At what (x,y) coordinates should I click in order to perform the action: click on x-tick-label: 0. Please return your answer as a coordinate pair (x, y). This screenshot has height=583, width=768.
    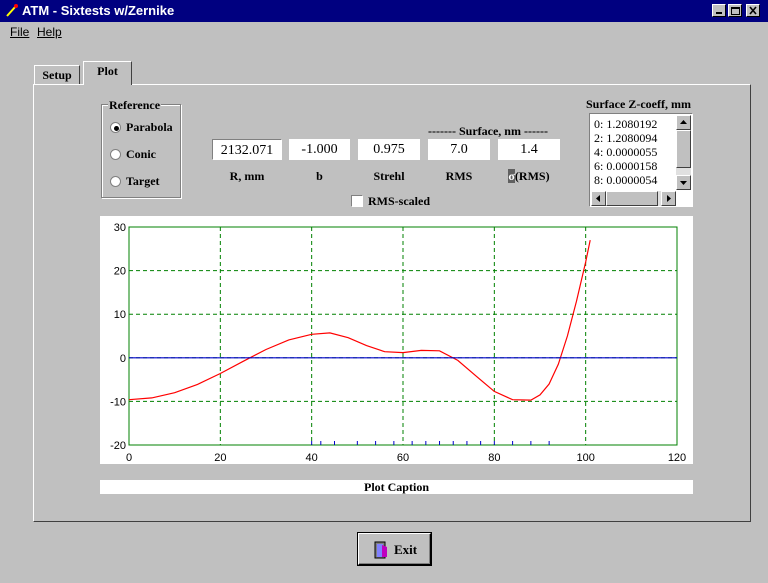
    Looking at the image, I should click on (129, 458).